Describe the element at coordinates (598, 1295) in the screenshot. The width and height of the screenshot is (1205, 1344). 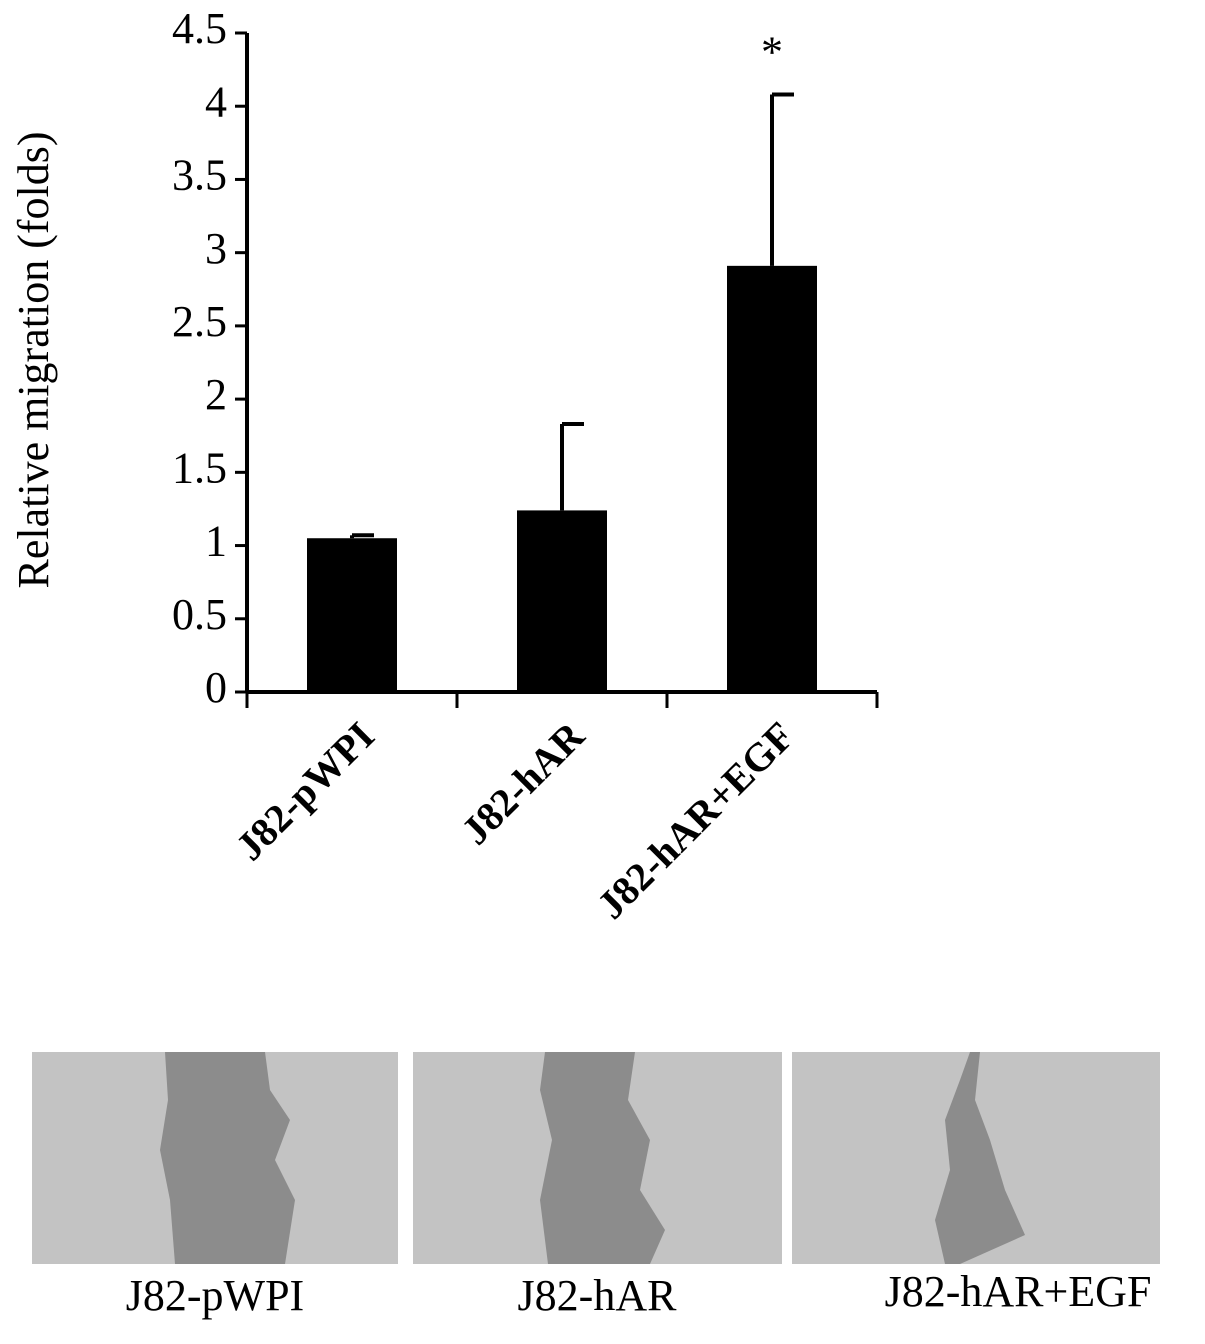
I see `panel-caption: J82-hAR` at that location.